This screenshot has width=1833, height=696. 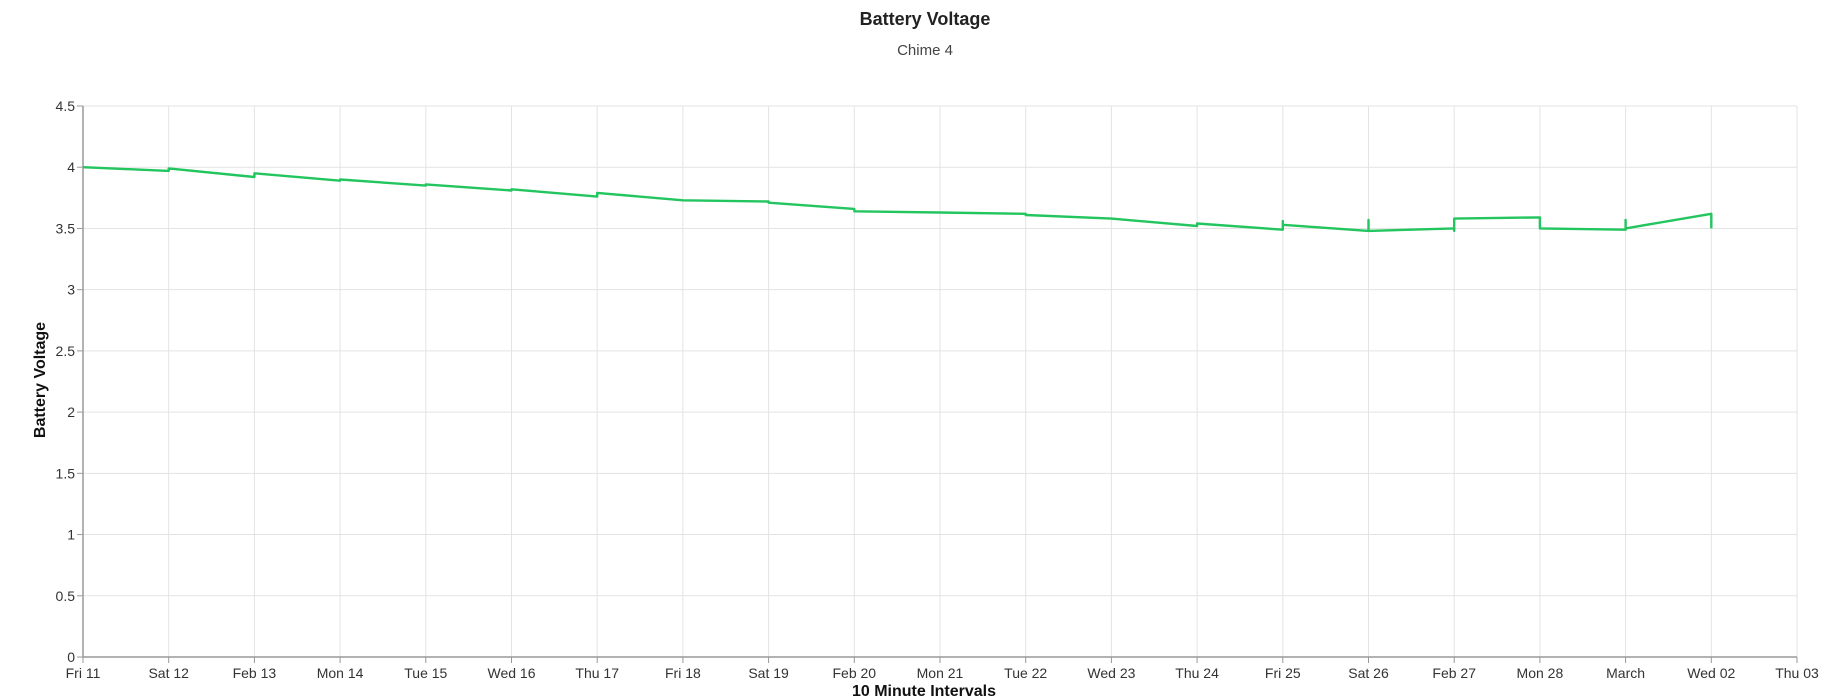 I want to click on x-tick-label: Fri 18, so click(x=683, y=673).